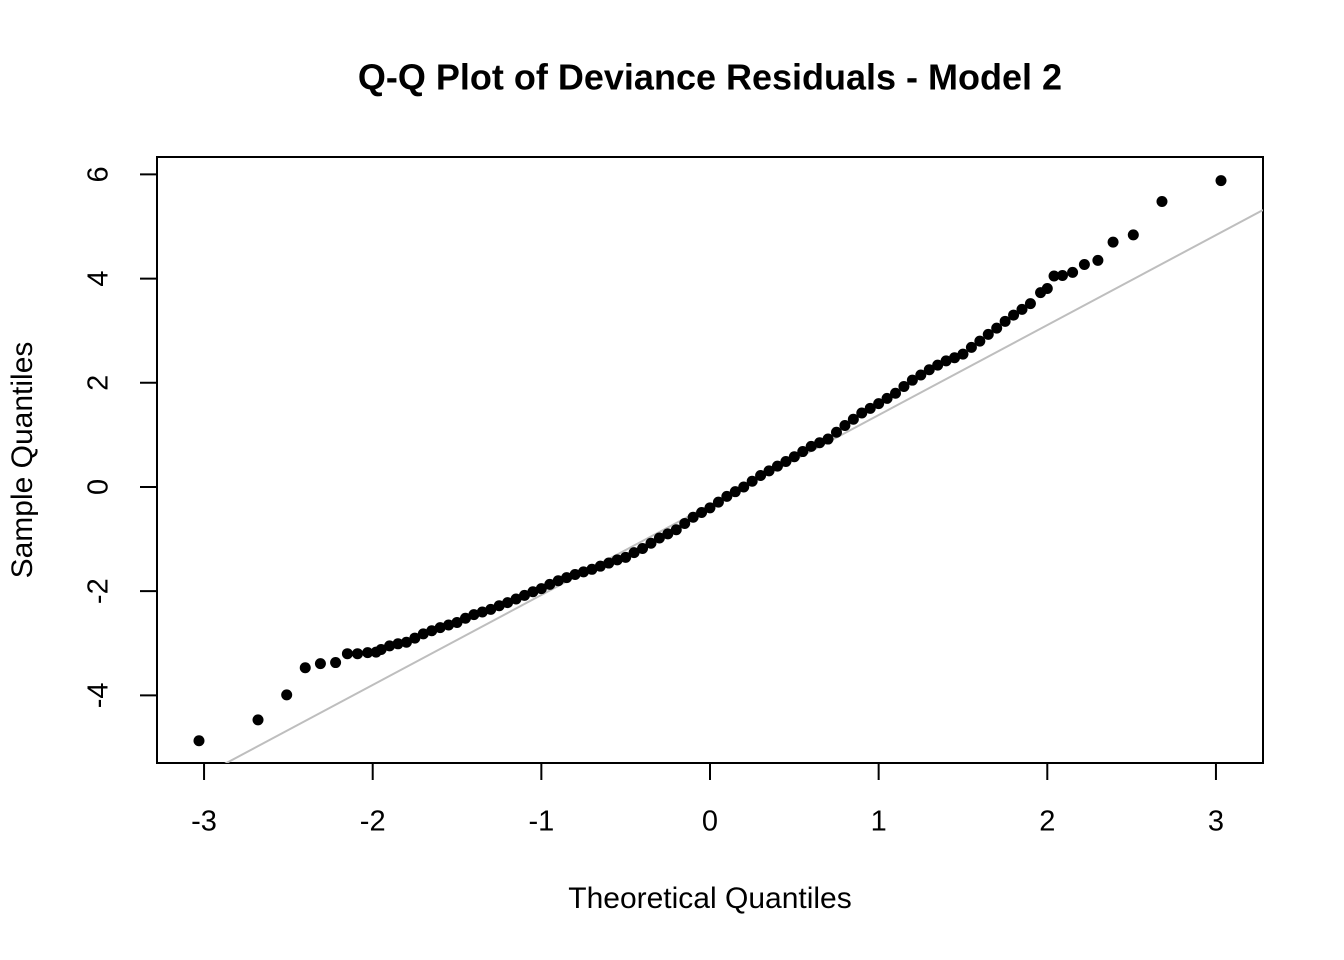 Image resolution: width=1344 pixels, height=960 pixels. Describe the element at coordinates (373, 822) in the screenshot. I see `x-tick-label: -2` at that location.